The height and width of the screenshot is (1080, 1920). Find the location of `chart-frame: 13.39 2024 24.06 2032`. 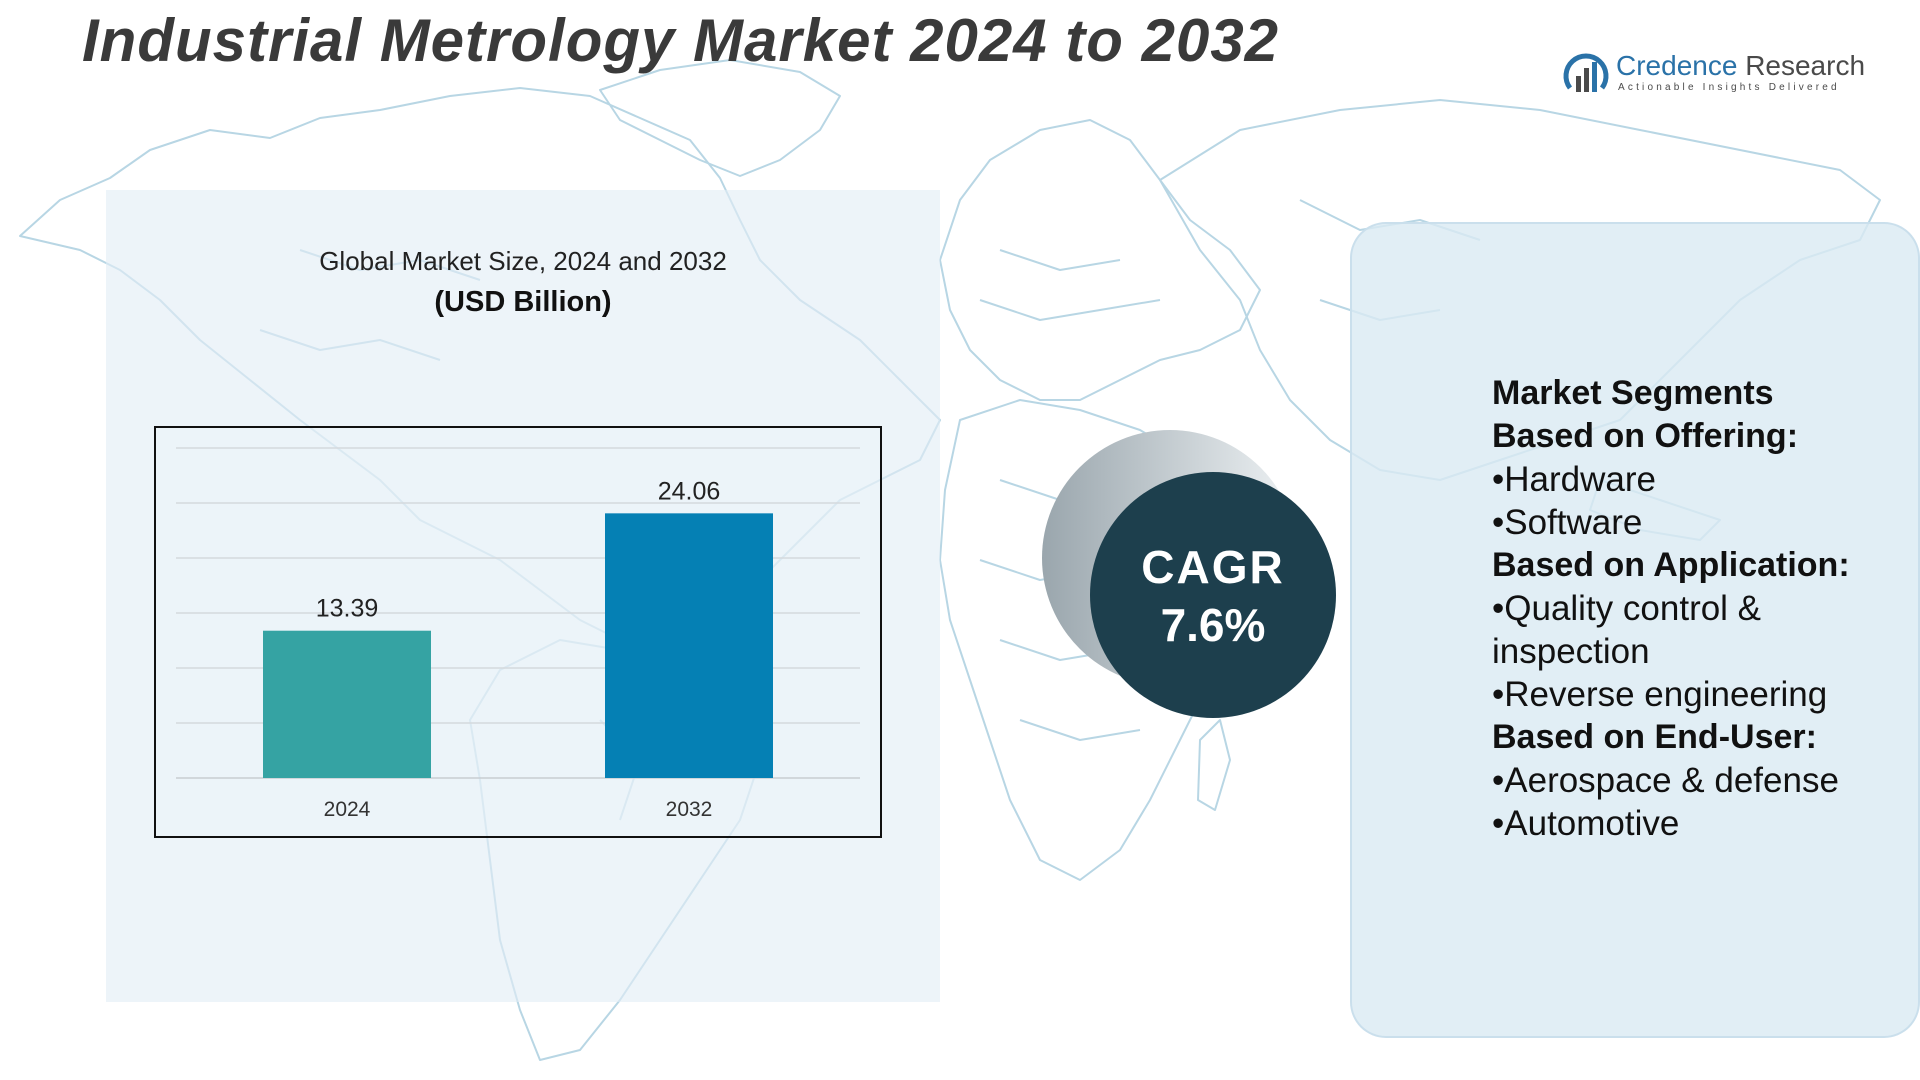

chart-frame: 13.39 2024 24.06 2032 is located at coordinates (518, 632).